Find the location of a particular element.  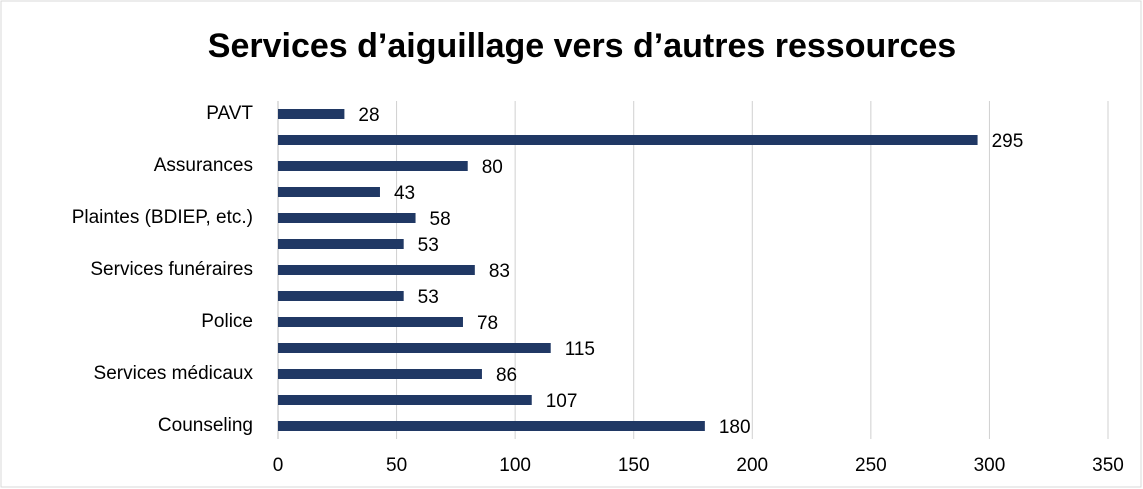

x-tick-label: 150 is located at coordinates (634, 465).